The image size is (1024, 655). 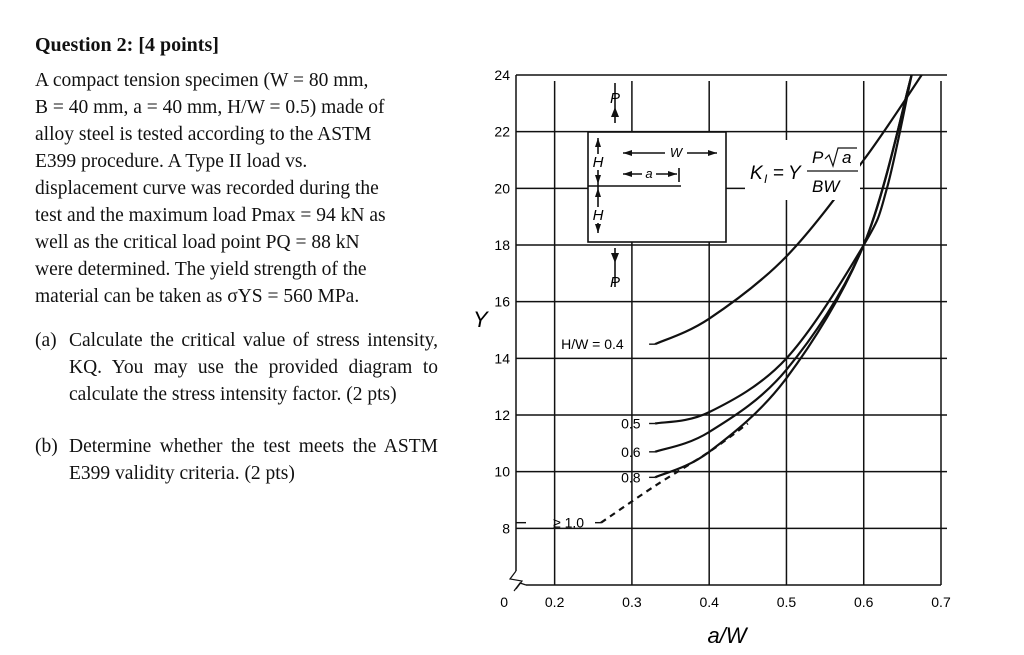 What do you see at coordinates (171, 161) in the screenshot?
I see `problem-line: E399 procedure. A Type II load vs.` at bounding box center [171, 161].